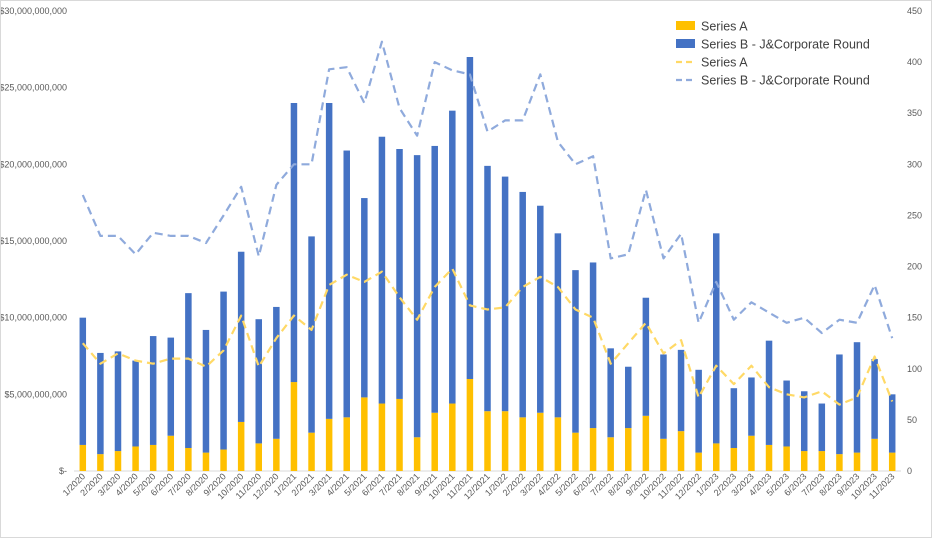 The width and height of the screenshot is (932, 542). Describe the element at coordinates (914, 369) in the screenshot. I see `y-right-tick-label: 100` at that location.